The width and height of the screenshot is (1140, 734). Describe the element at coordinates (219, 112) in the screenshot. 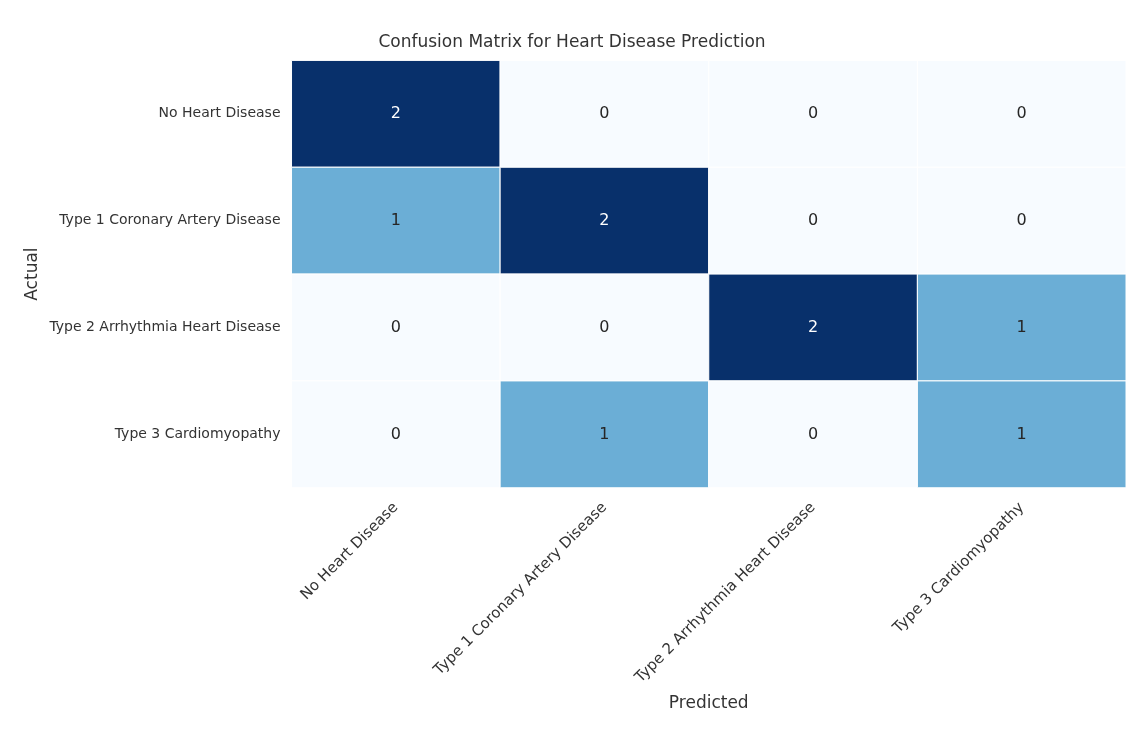

I see `y-tick-label: No Heart Disease` at that location.